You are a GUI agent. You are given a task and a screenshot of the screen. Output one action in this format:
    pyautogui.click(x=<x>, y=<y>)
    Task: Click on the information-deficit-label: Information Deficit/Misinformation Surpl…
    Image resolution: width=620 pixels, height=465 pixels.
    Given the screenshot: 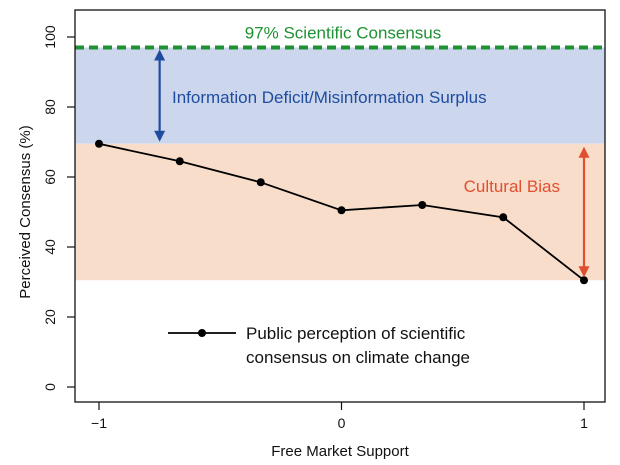 What is the action you would take?
    pyautogui.click(x=329, y=97)
    